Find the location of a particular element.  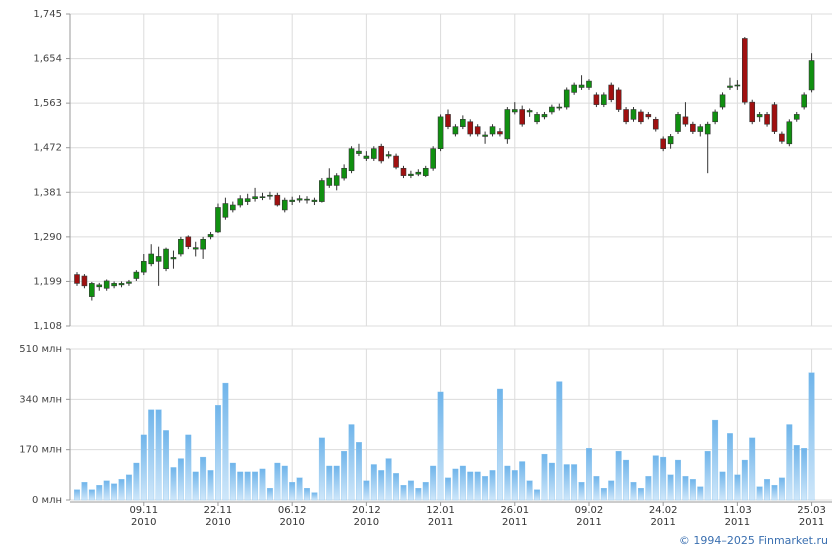

y-tick-label: 1,381 is located at coordinates (47, 192).